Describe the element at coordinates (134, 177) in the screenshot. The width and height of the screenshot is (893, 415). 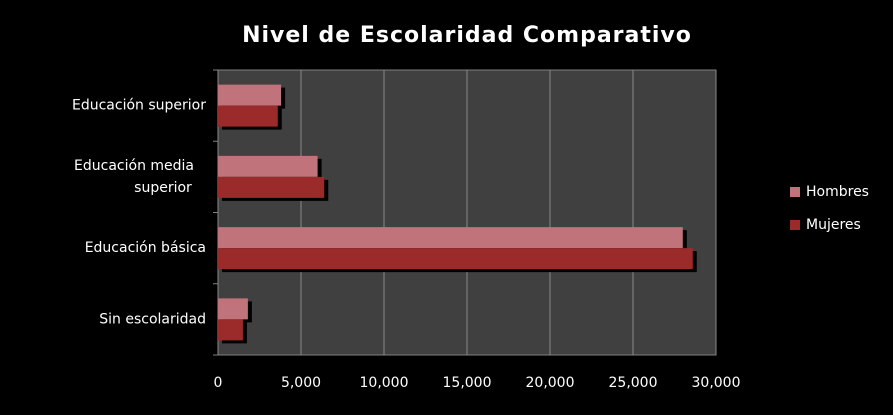
I see `y-tick-label: Educación media superior` at that location.